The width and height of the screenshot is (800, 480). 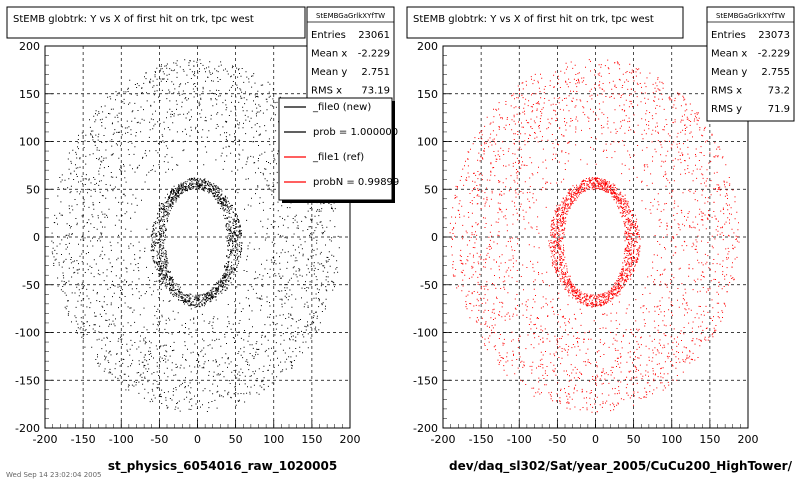 I want to click on stats-value: 73.2, so click(x=779, y=91).